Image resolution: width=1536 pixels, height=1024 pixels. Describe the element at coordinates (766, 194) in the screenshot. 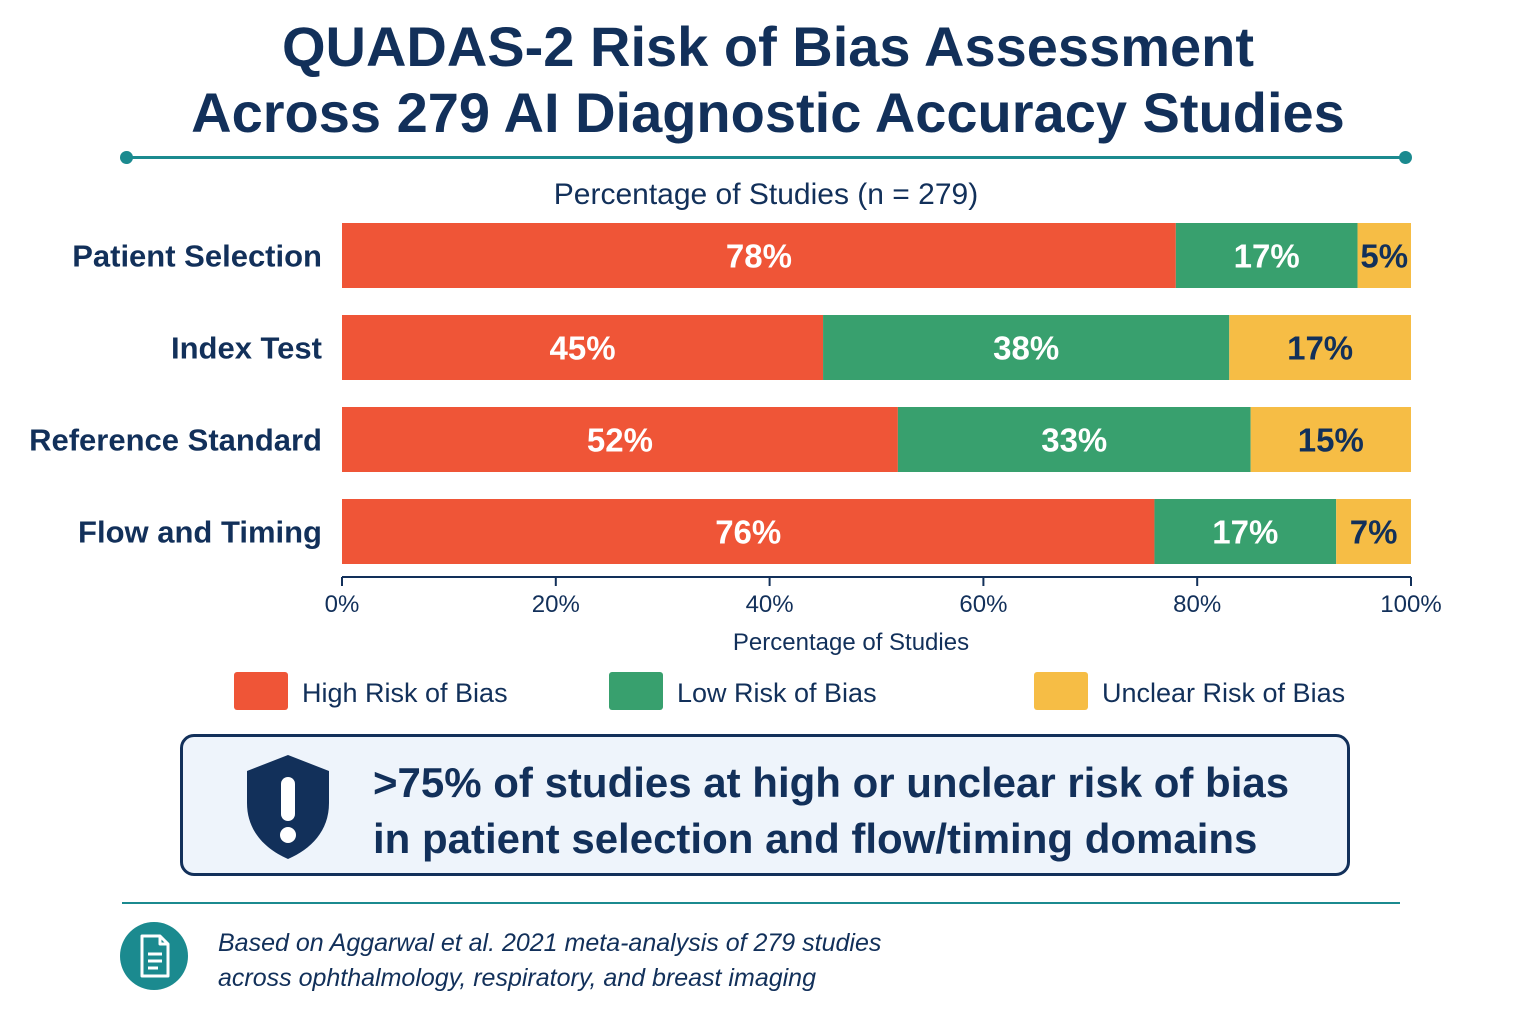

I see `chart-subtitle: Percentage of Studies (n = 279)` at that location.